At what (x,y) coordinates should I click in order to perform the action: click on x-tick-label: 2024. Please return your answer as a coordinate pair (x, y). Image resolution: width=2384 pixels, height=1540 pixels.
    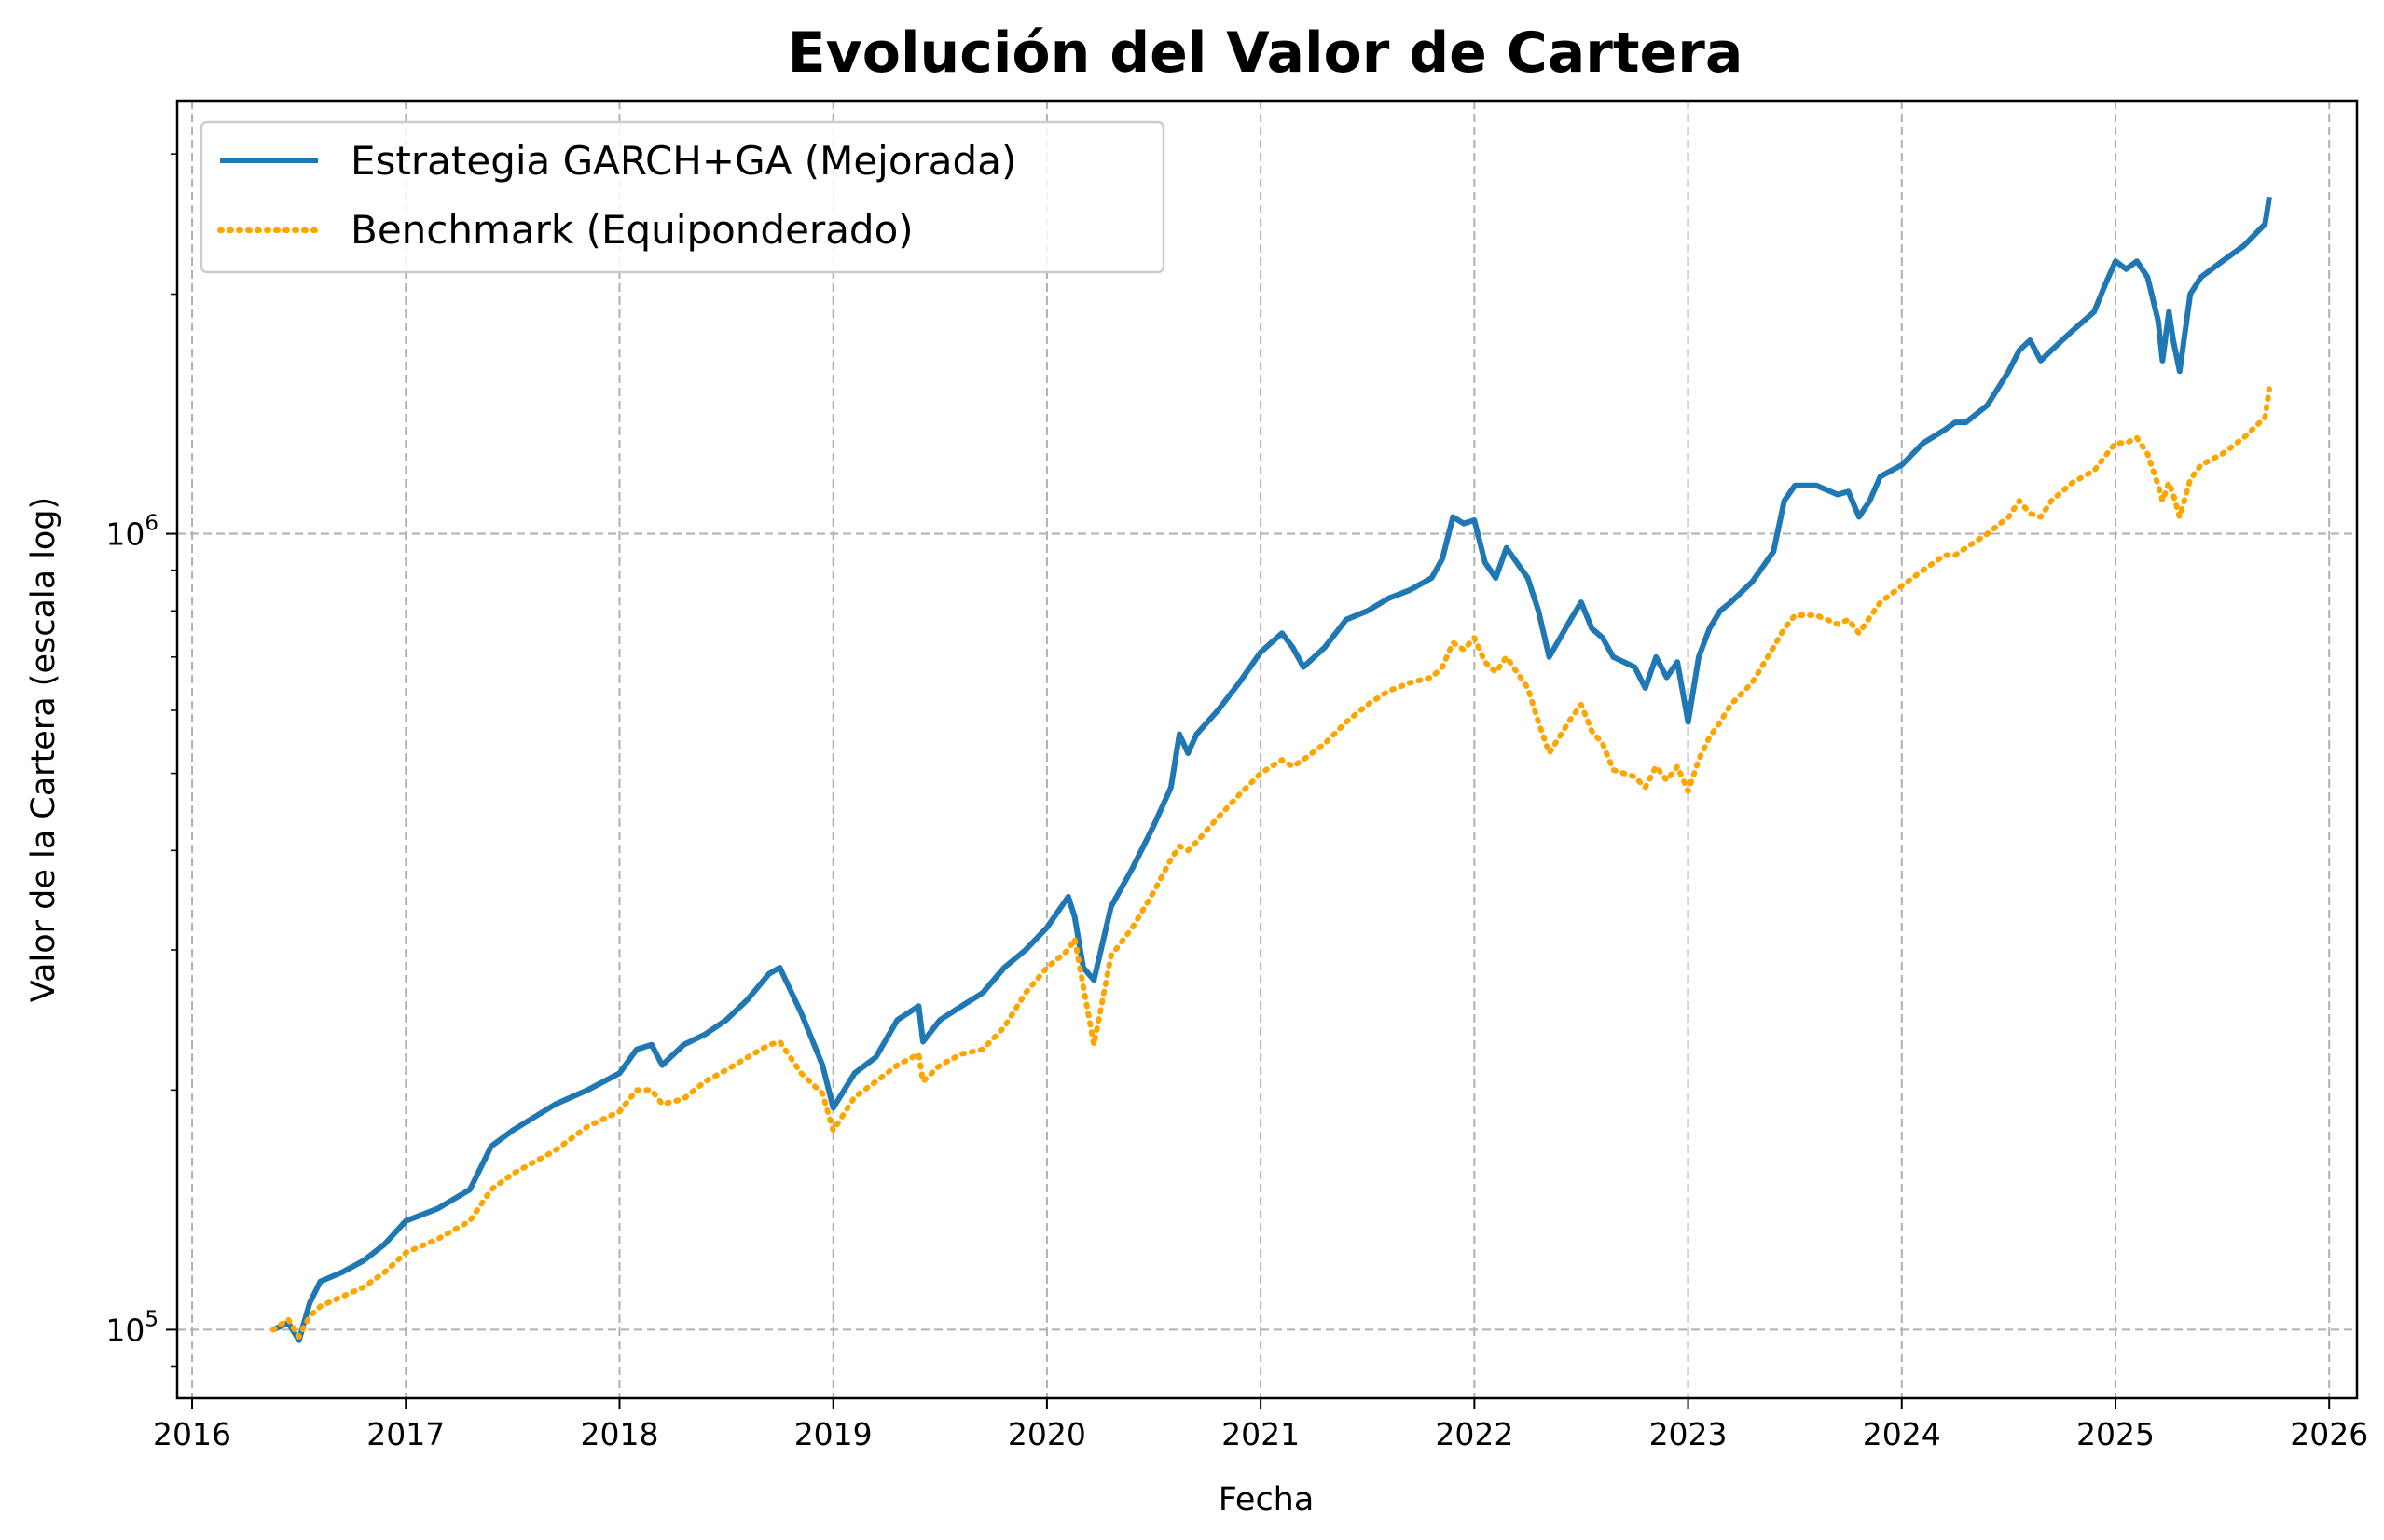
    Looking at the image, I should click on (1902, 1434).